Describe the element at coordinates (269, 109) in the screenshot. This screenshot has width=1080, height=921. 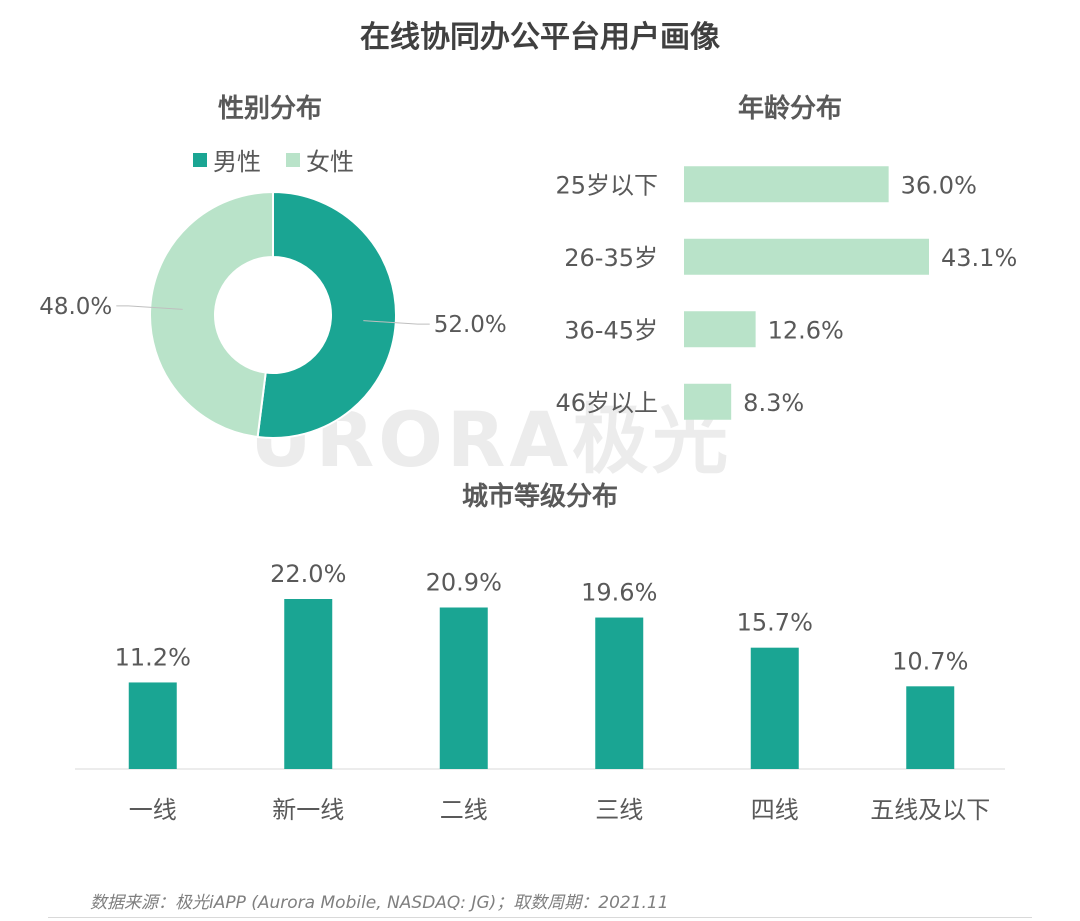
I see `gender-chart-title: 性别分布` at that location.